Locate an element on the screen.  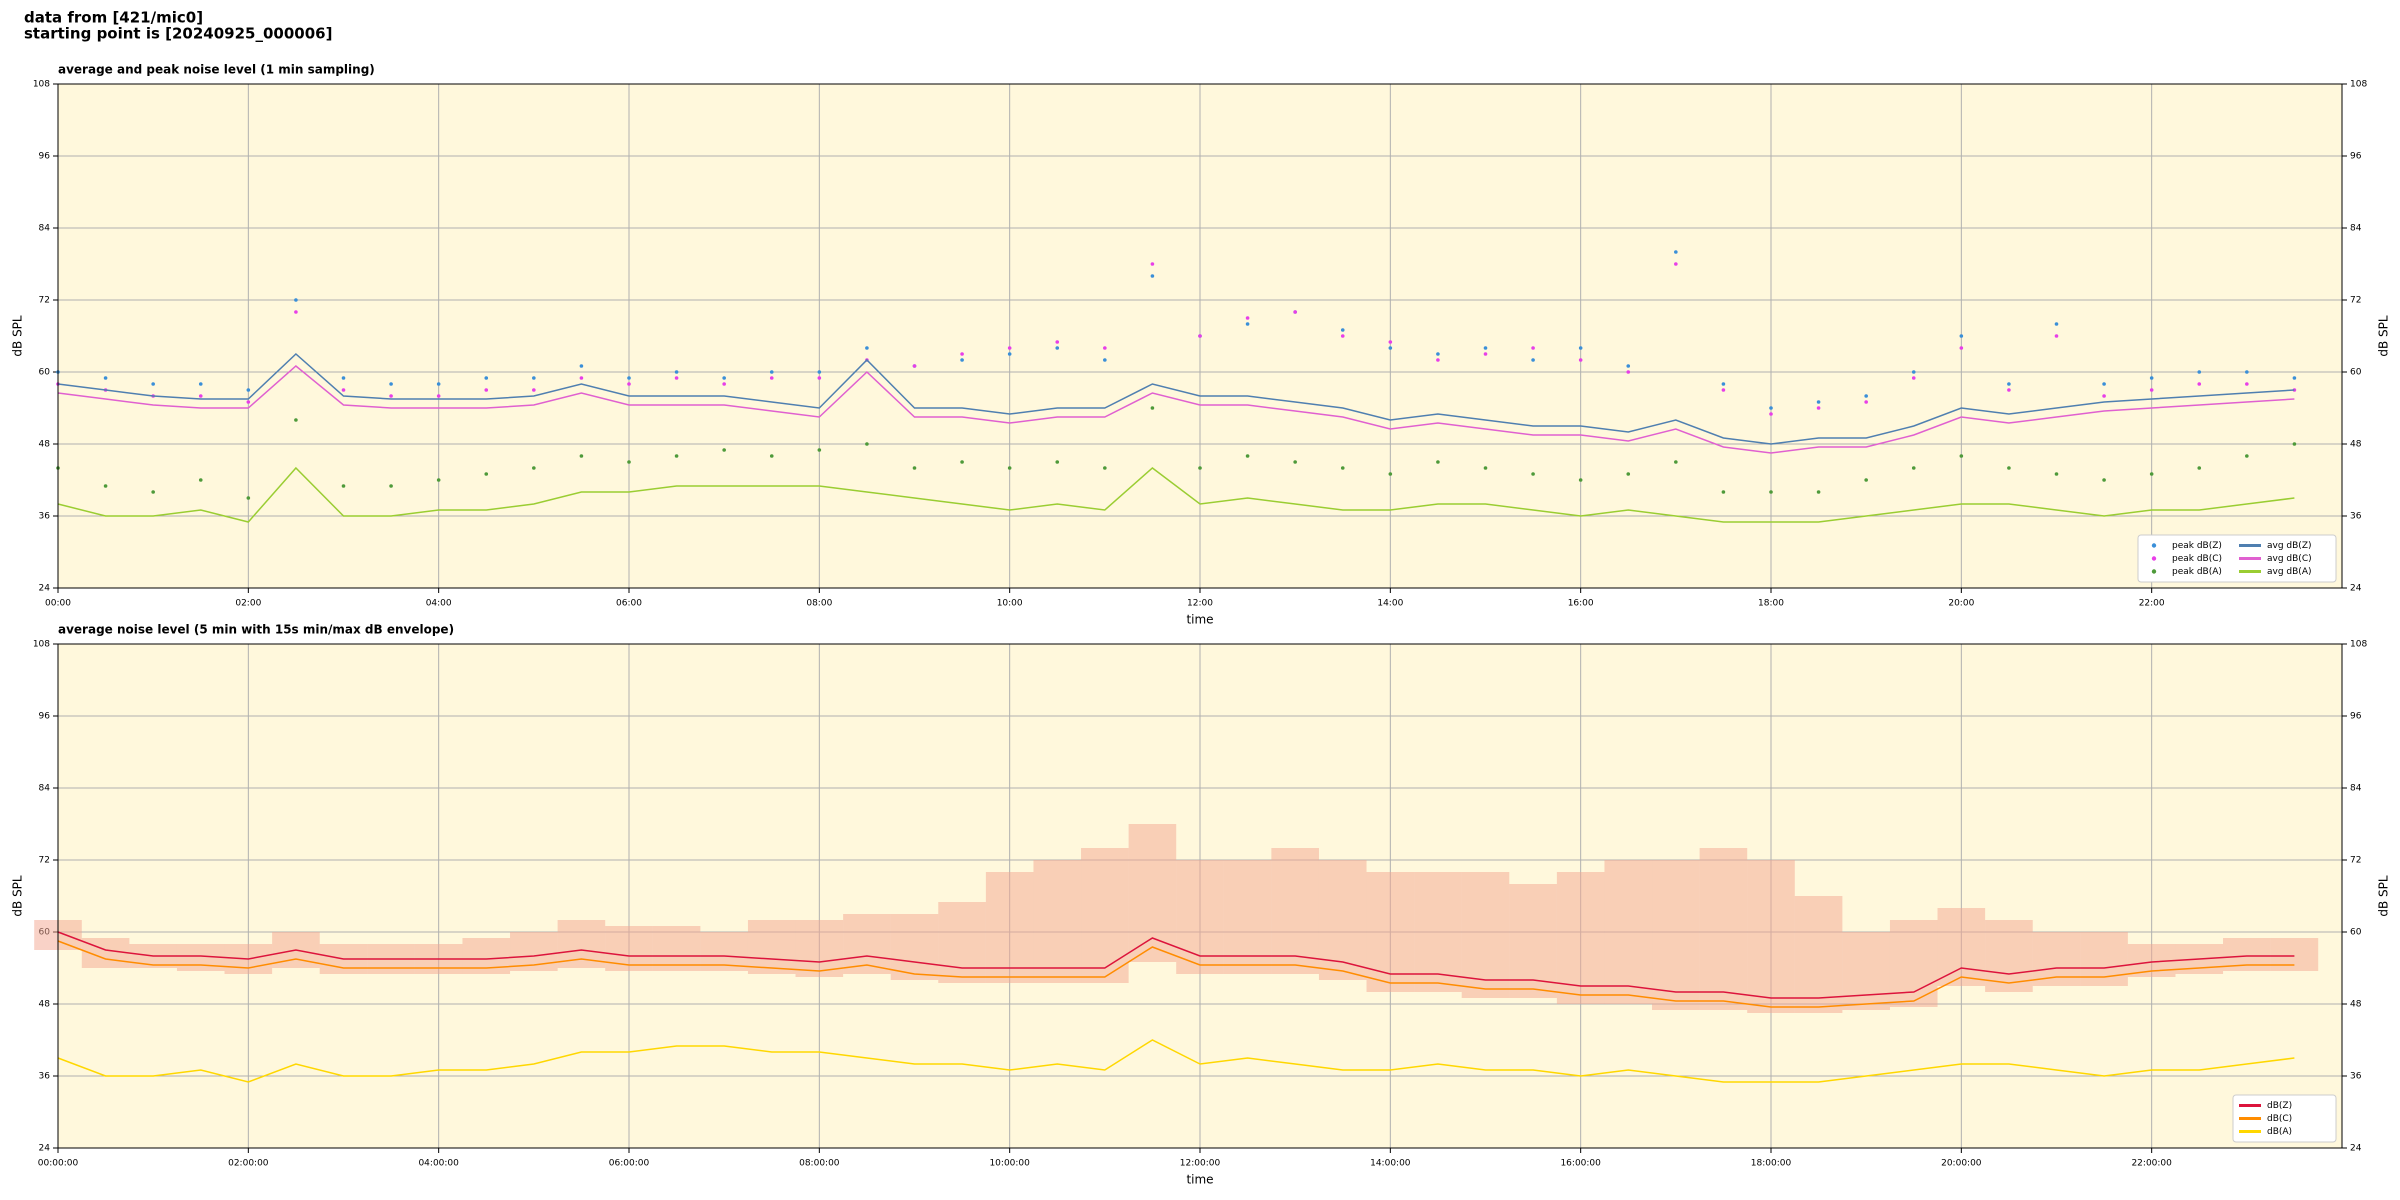
legend-label: dB(Z) is located at coordinates (2279, 1106).